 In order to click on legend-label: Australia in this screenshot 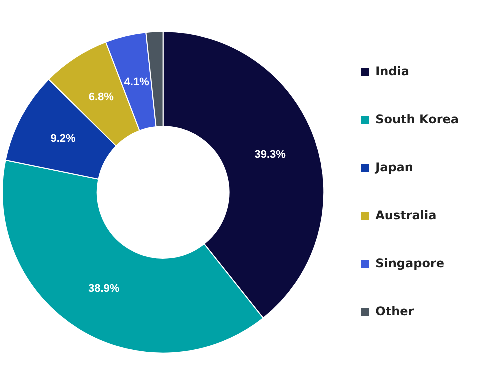, I will do `click(406, 215)`.